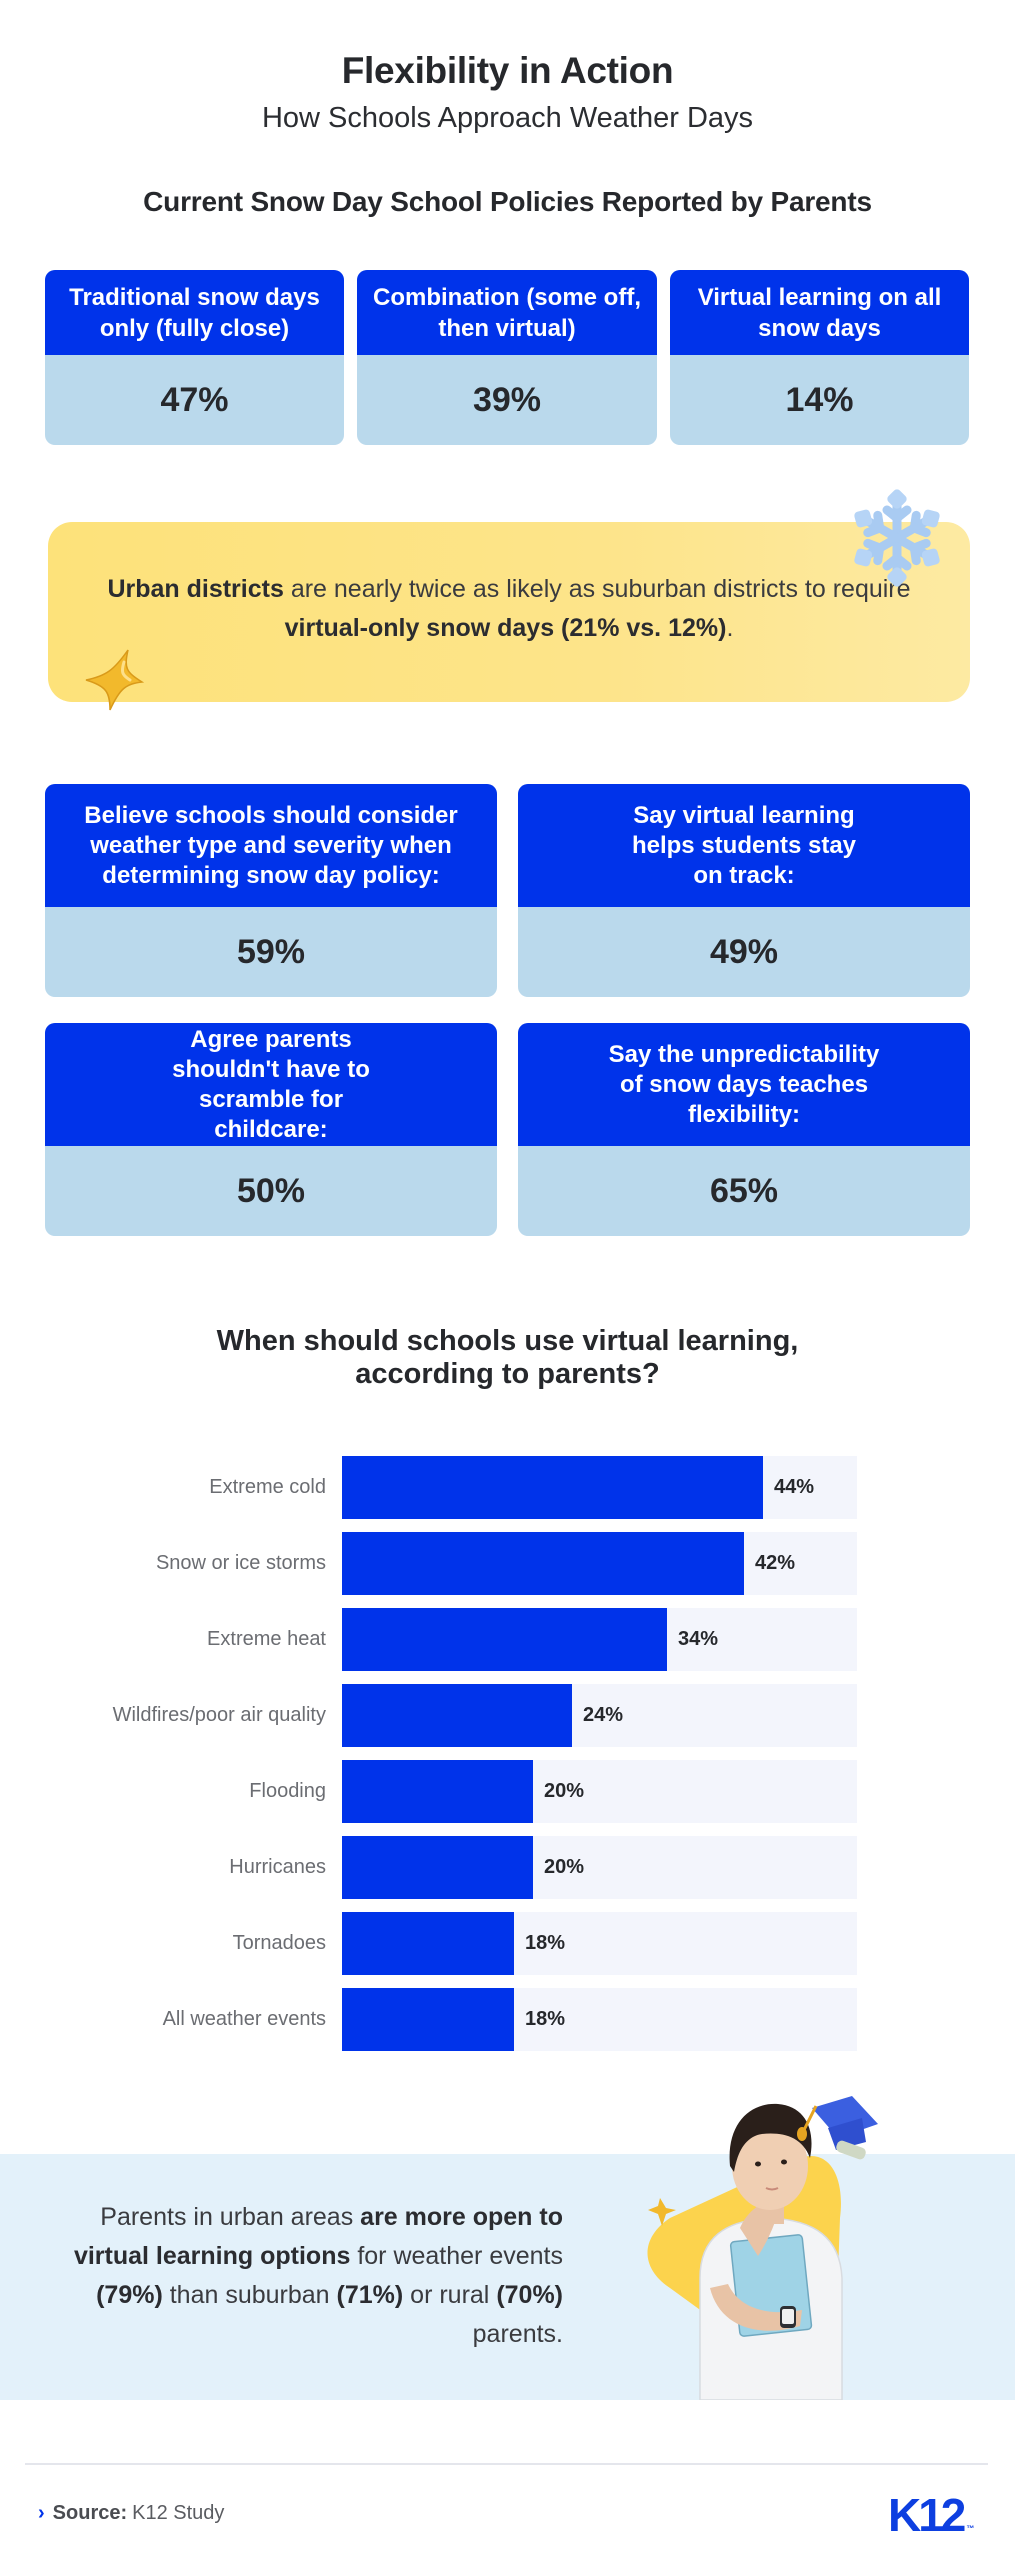 Image resolution: width=1015 pixels, height=2560 pixels. I want to click on policy-card-value: 47%, so click(194, 399).